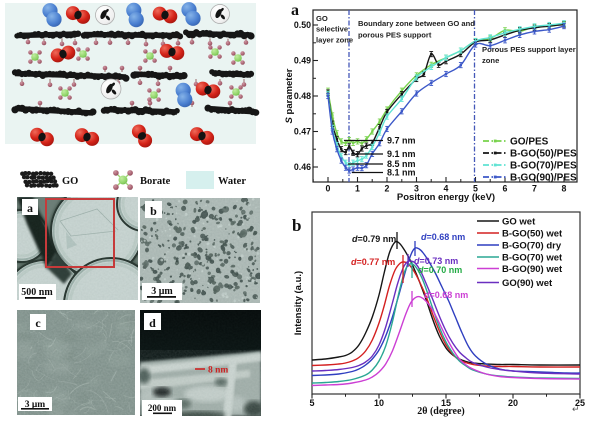  Describe the element at coordinates (373, 262) in the screenshot. I see `svg-text: d=0.77 nm` at that location.